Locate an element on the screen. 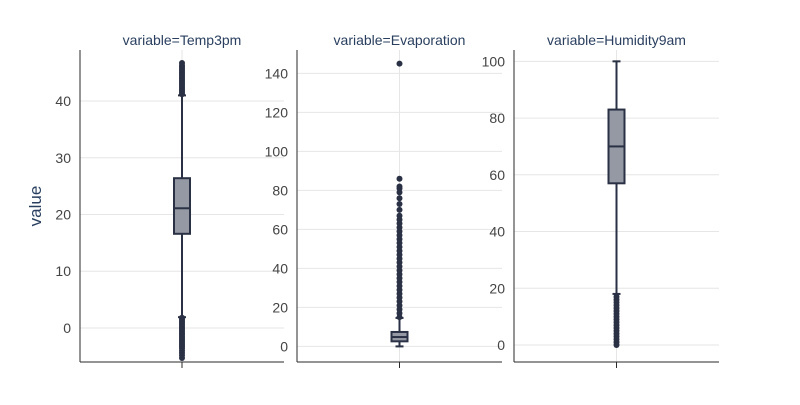 Image resolution: width=800 pixels, height=405 pixels. panel-title: variable=Evaporation is located at coordinates (400, 40).